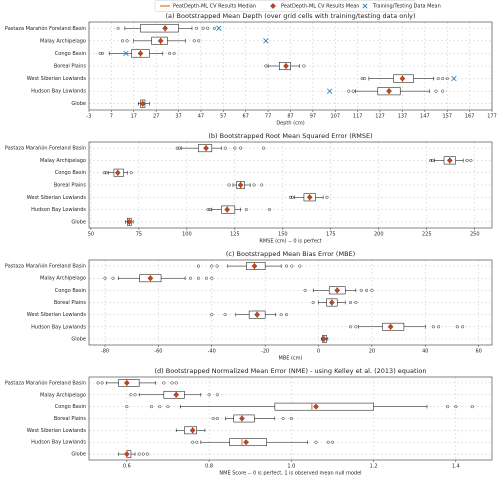 This screenshot has height=479, width=500. What do you see at coordinates (134, 117) in the screenshot?
I see `x-tick-label: 17` at bounding box center [134, 117].